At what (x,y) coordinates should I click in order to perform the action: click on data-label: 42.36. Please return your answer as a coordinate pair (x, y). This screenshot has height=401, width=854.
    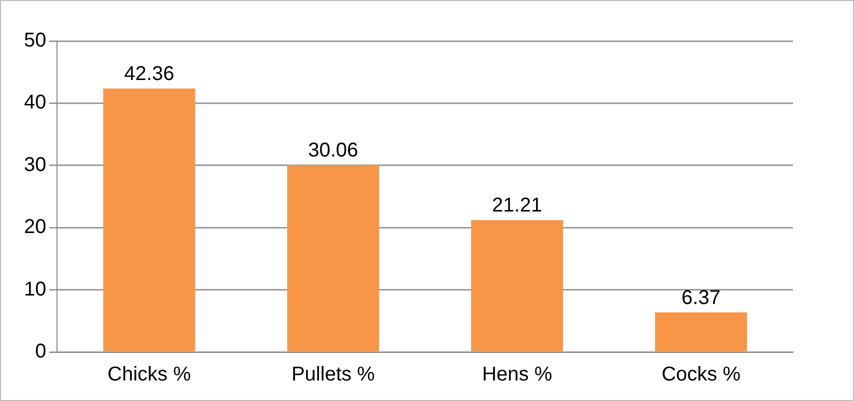
    Looking at the image, I should click on (149, 74).